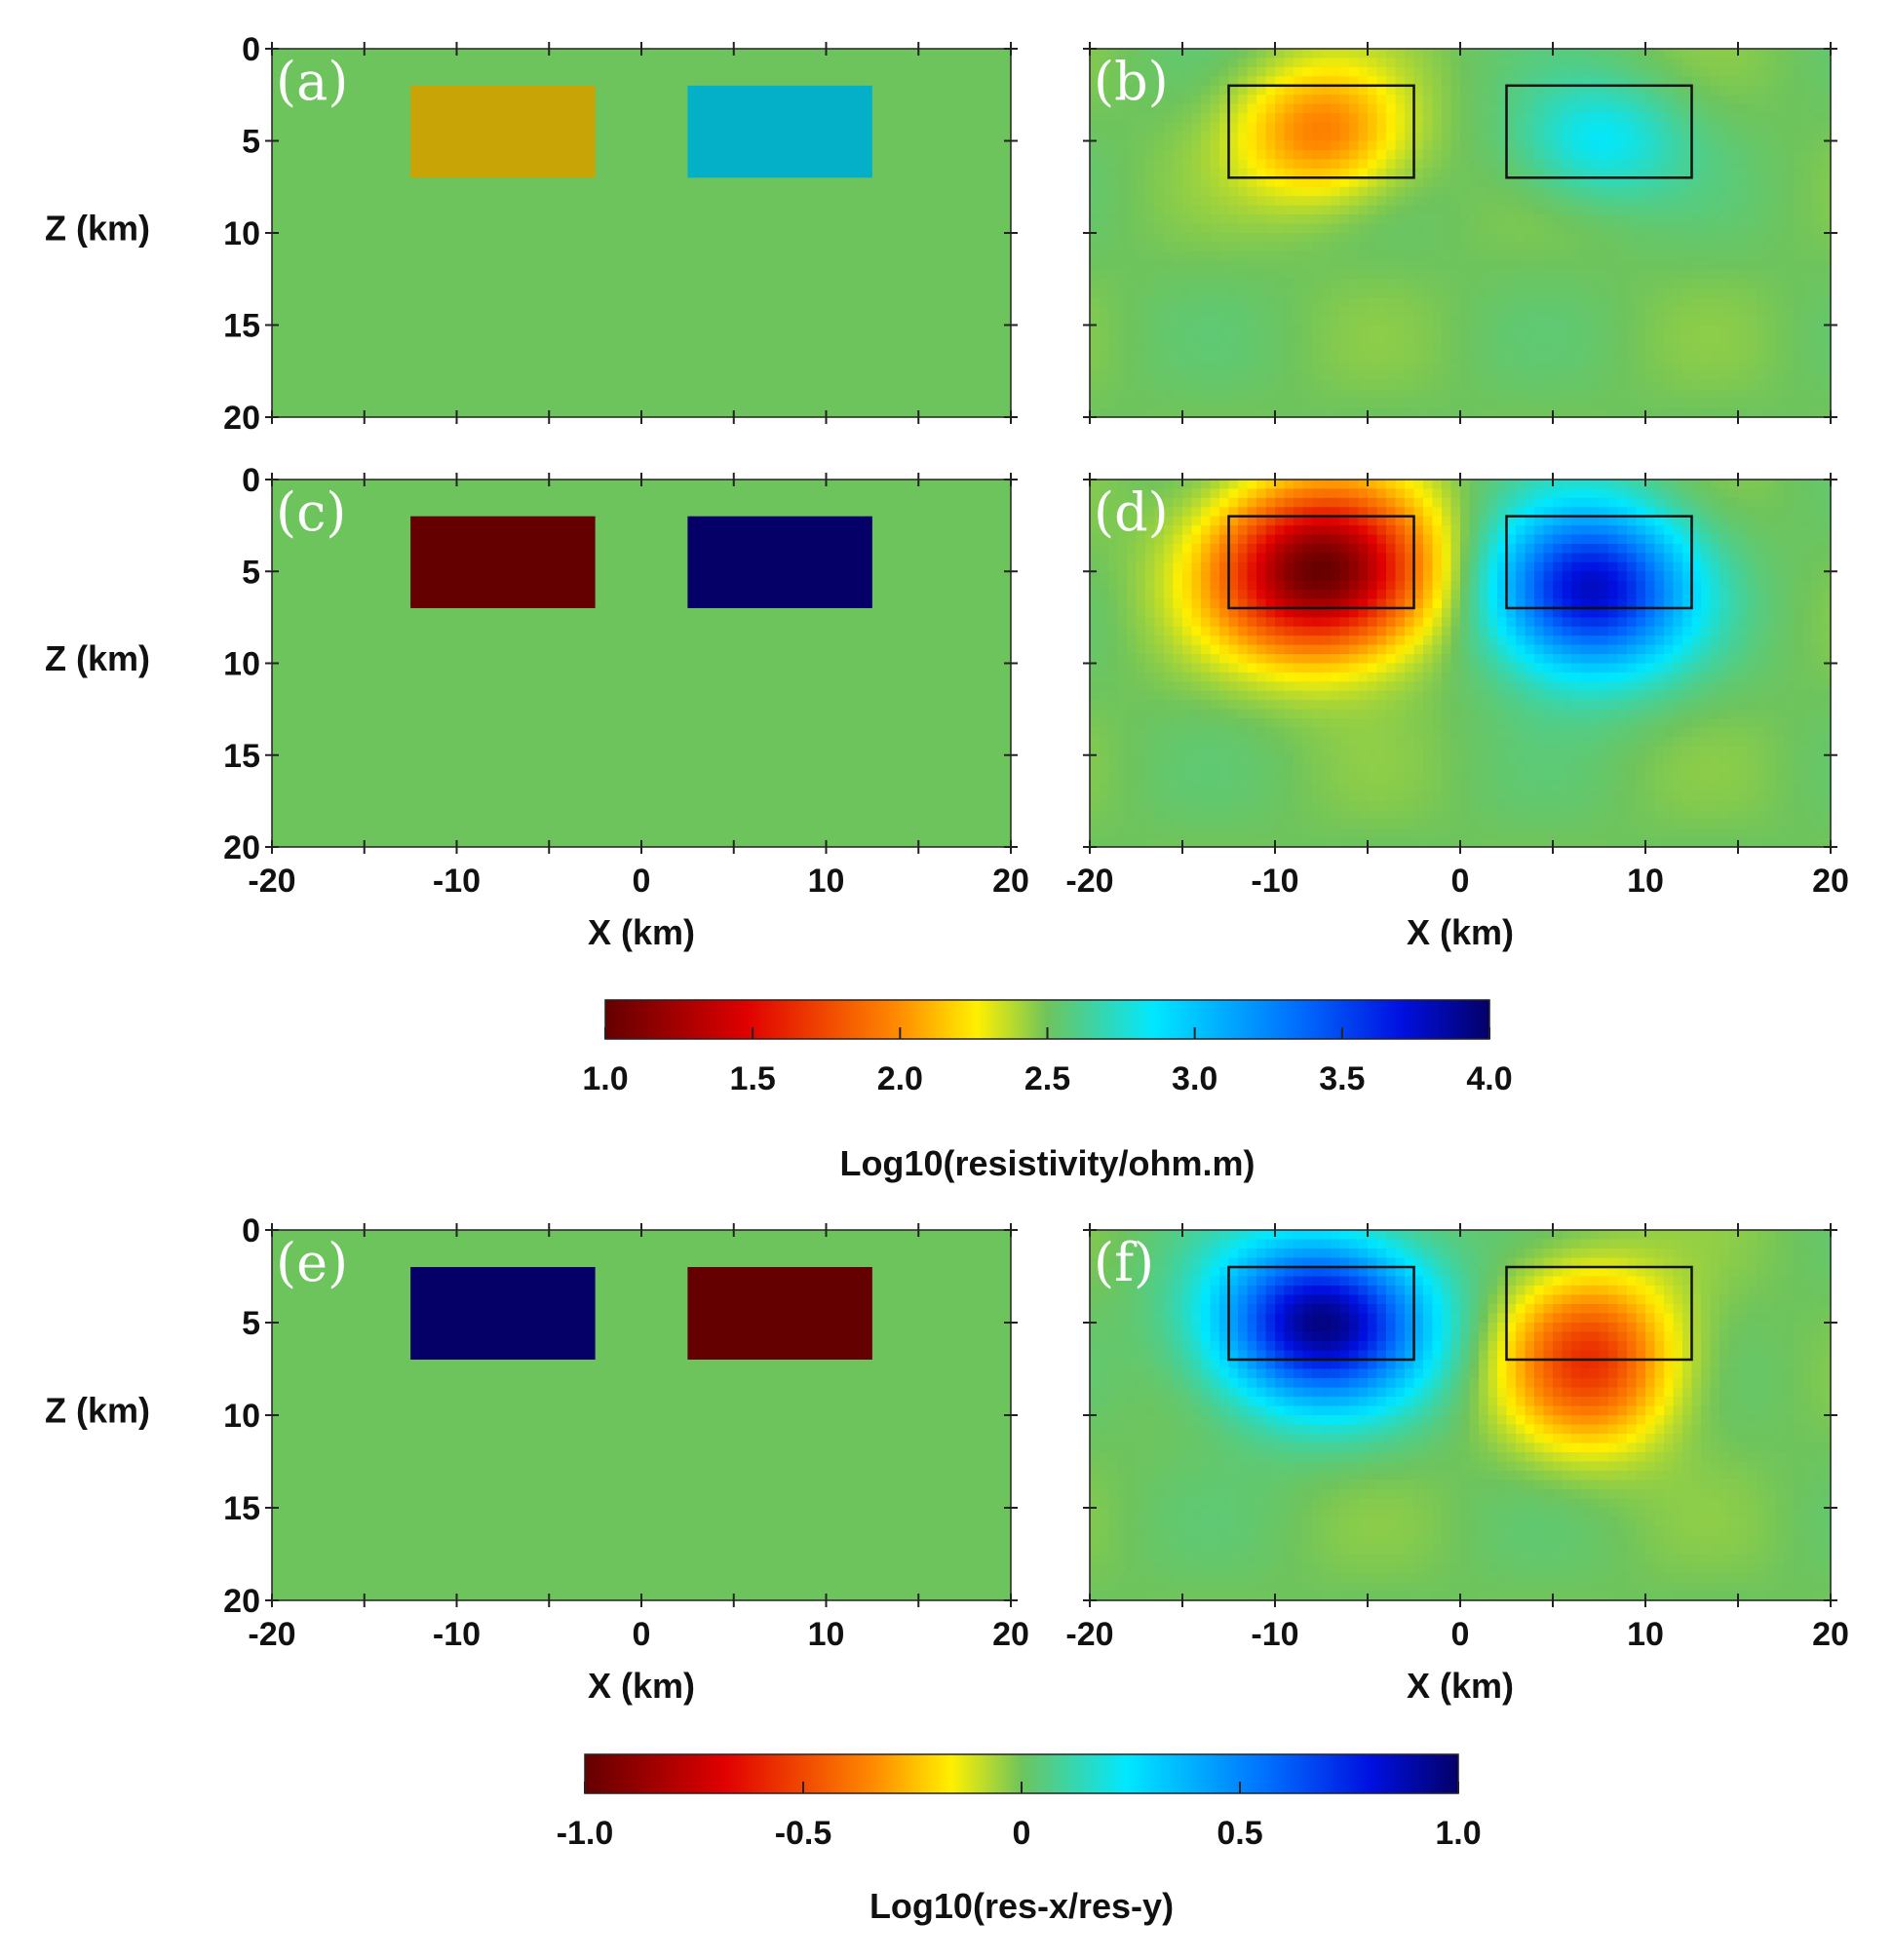  I want to click on panel-label: (d), so click(1131, 512).